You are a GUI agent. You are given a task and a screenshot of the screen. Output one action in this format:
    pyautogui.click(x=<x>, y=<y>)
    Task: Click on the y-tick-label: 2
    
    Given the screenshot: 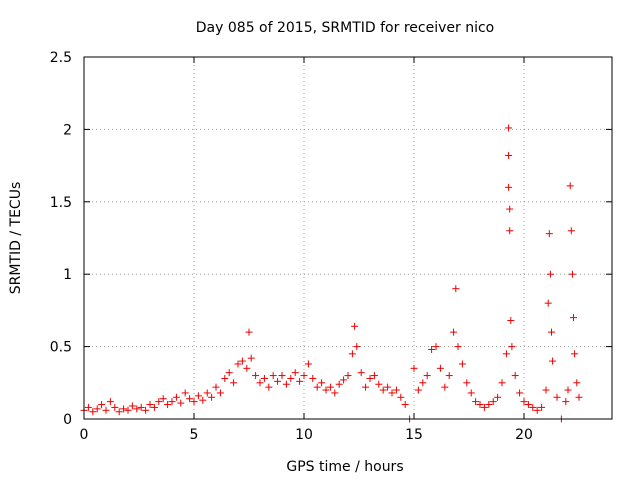 What is the action you would take?
    pyautogui.click(x=67, y=130)
    